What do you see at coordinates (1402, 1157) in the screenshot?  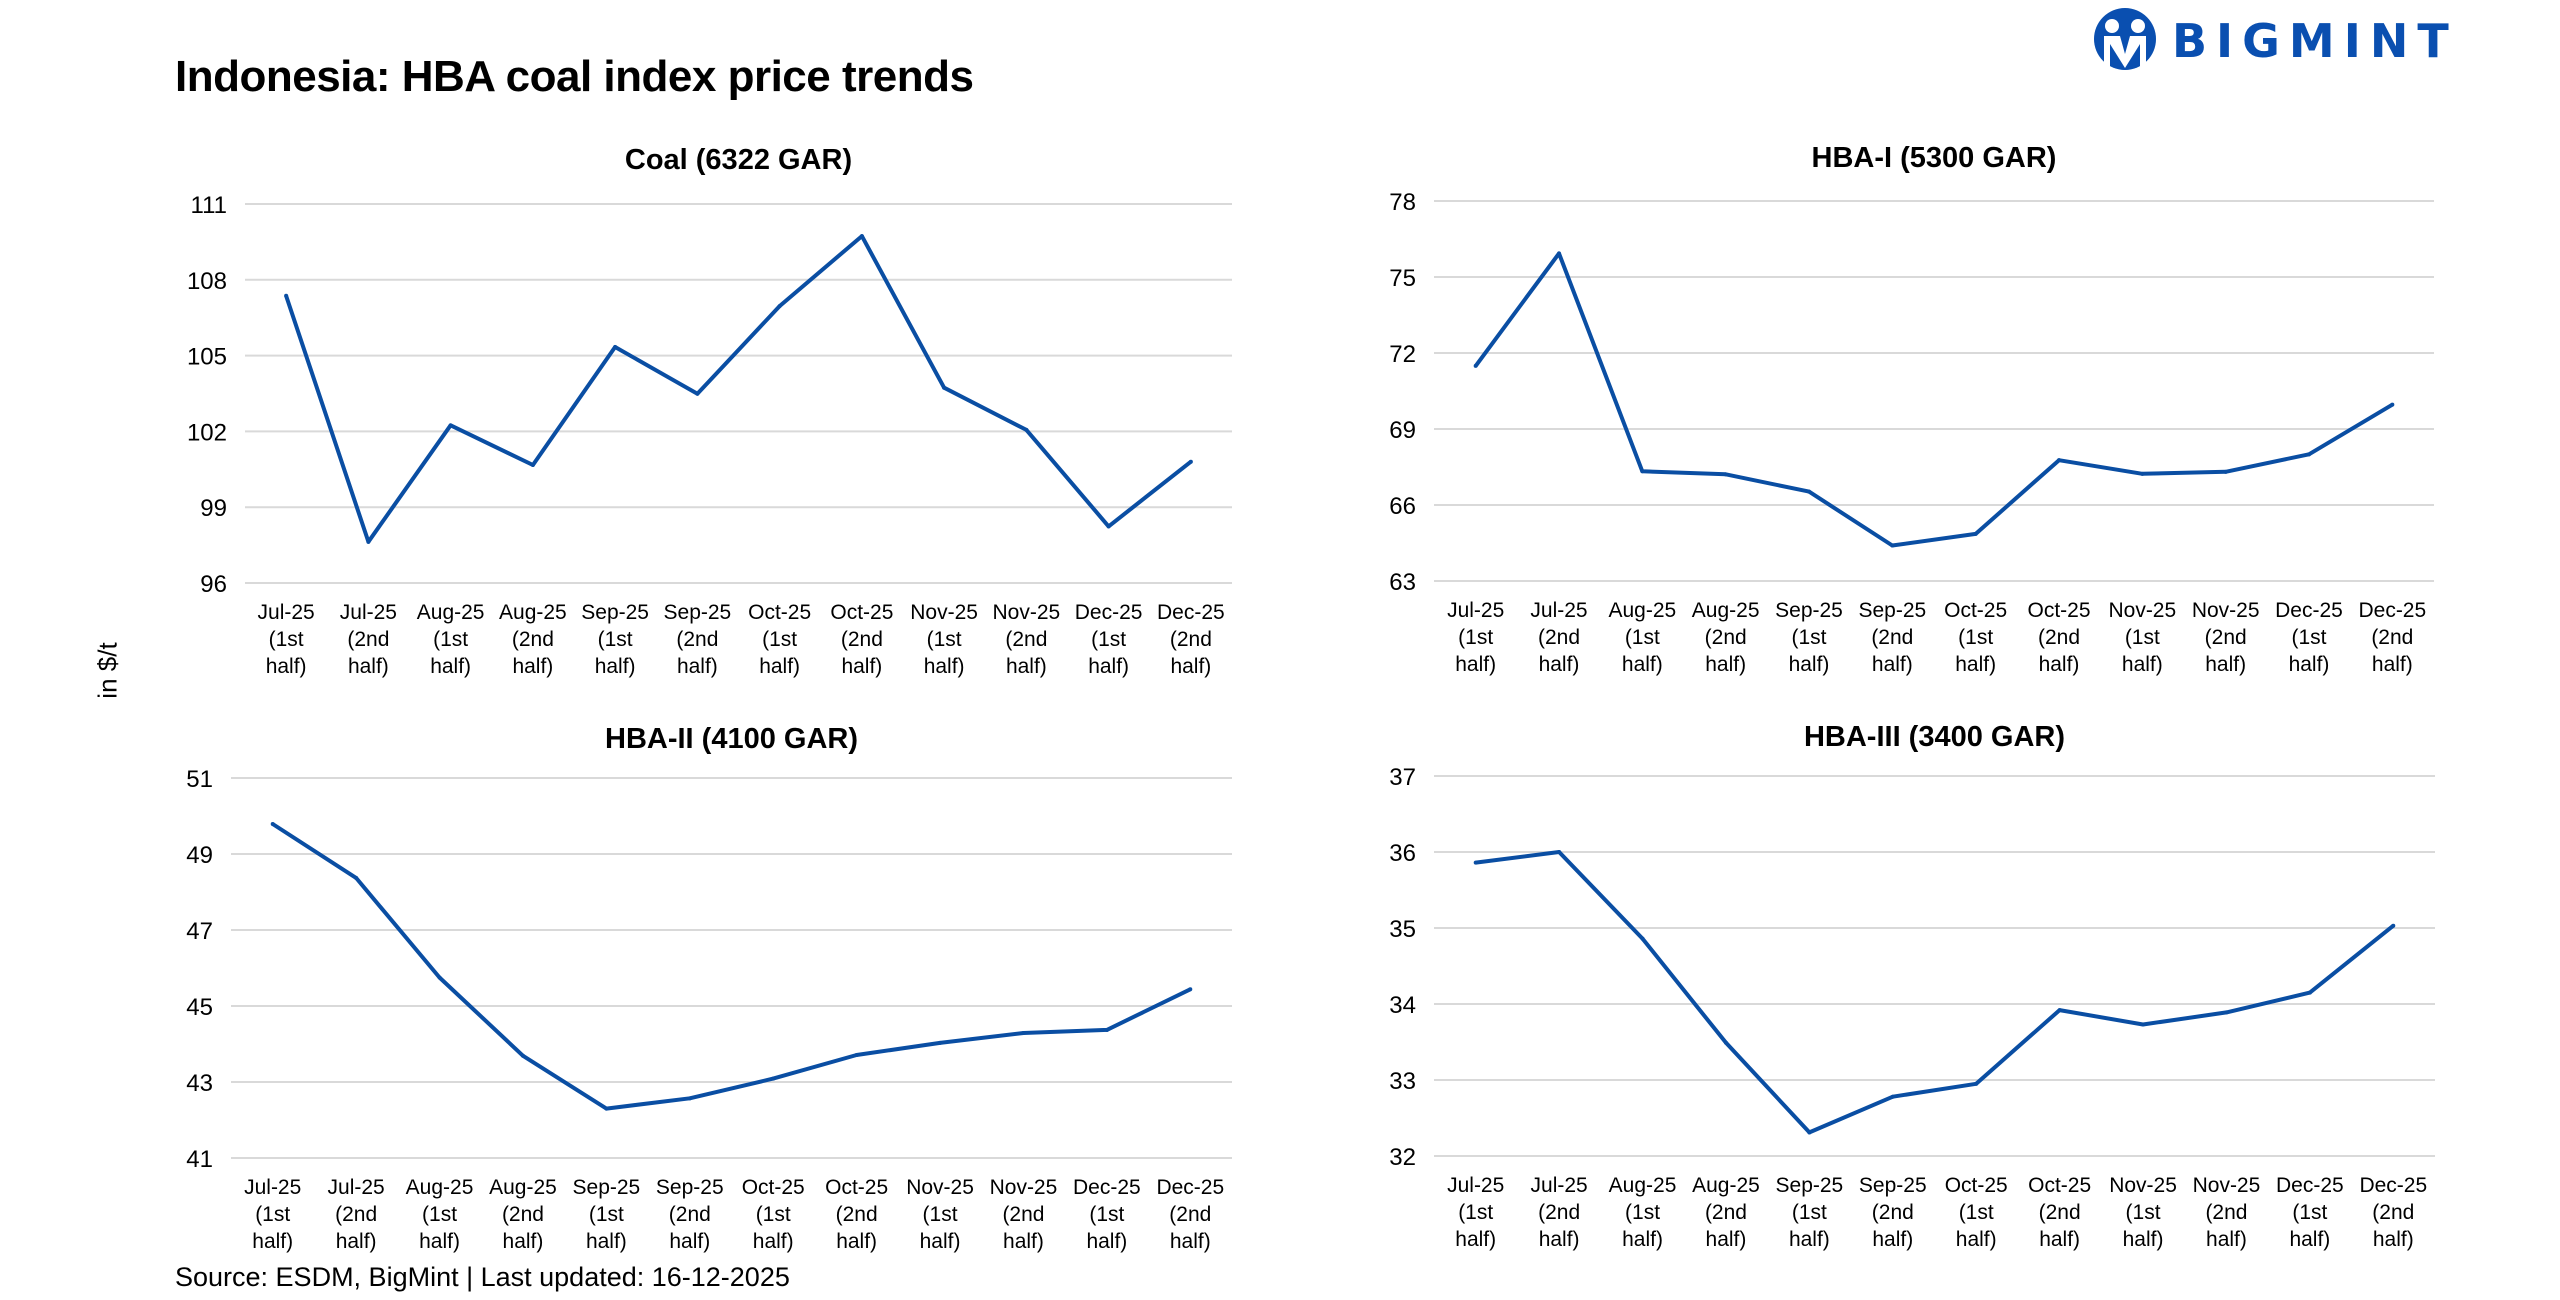 I see `y-tick-label: 32` at bounding box center [1402, 1157].